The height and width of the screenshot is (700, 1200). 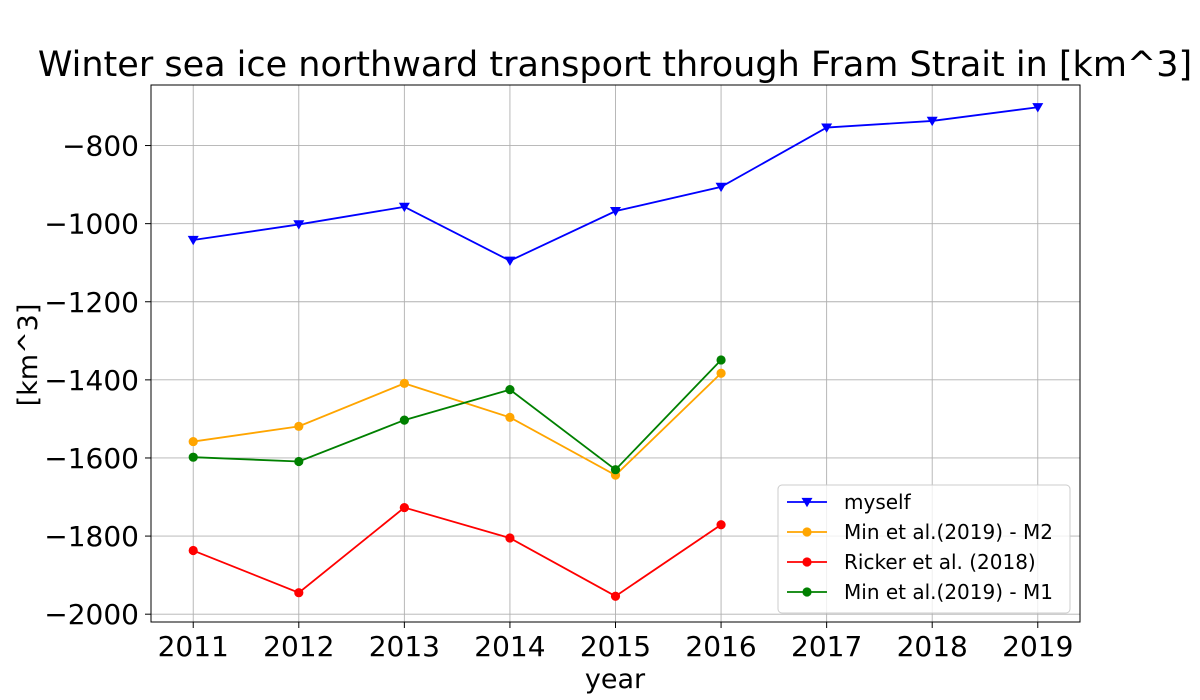 I want to click on x-tick-label: 2013, so click(x=404, y=646).